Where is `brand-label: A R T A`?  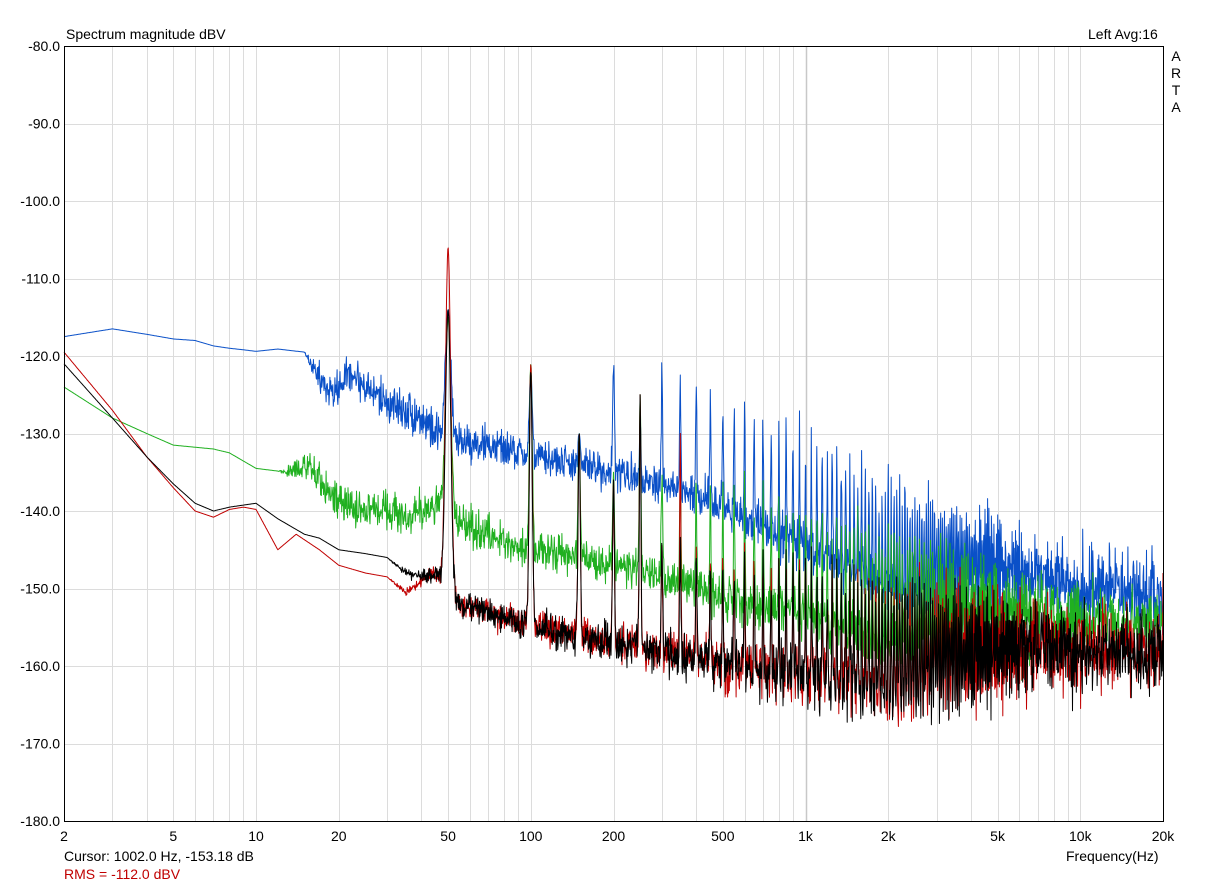
brand-label: A R T A is located at coordinates (1176, 81).